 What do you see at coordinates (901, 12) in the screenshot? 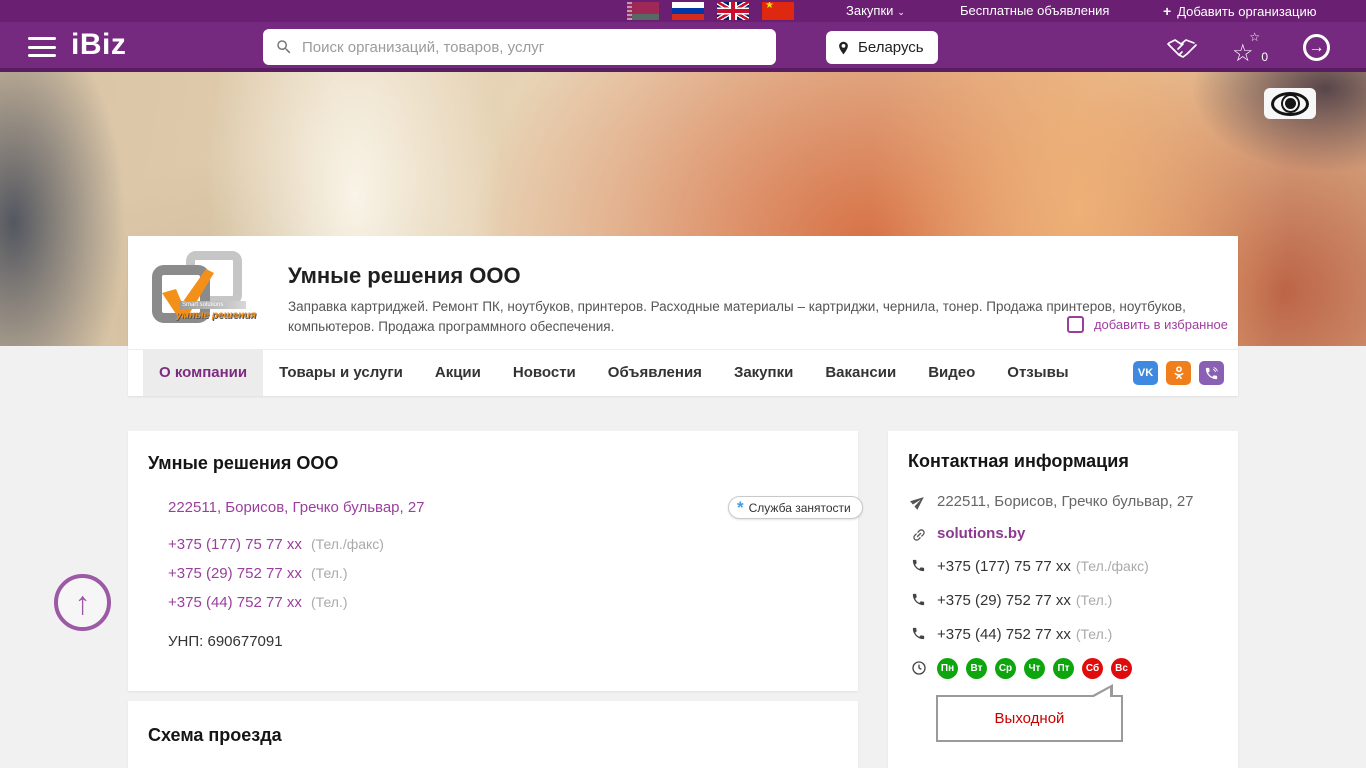
I see `chevron-down-icon: ⌄` at bounding box center [901, 12].